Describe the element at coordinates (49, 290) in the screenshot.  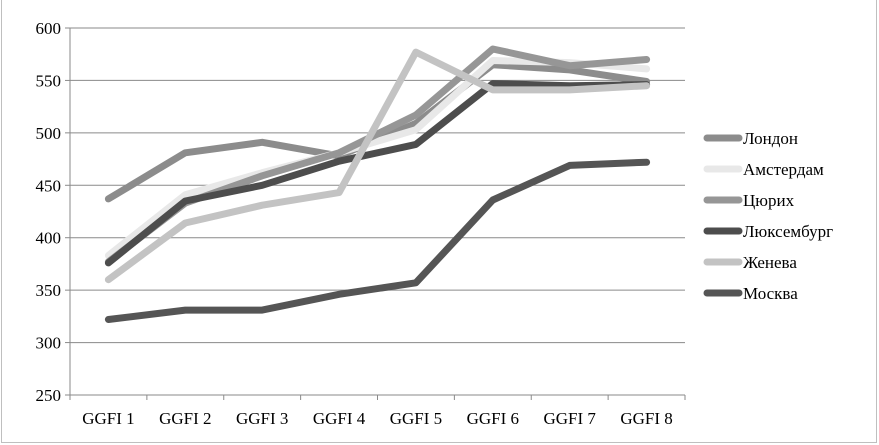
I see `y-tick-label: 350` at that location.